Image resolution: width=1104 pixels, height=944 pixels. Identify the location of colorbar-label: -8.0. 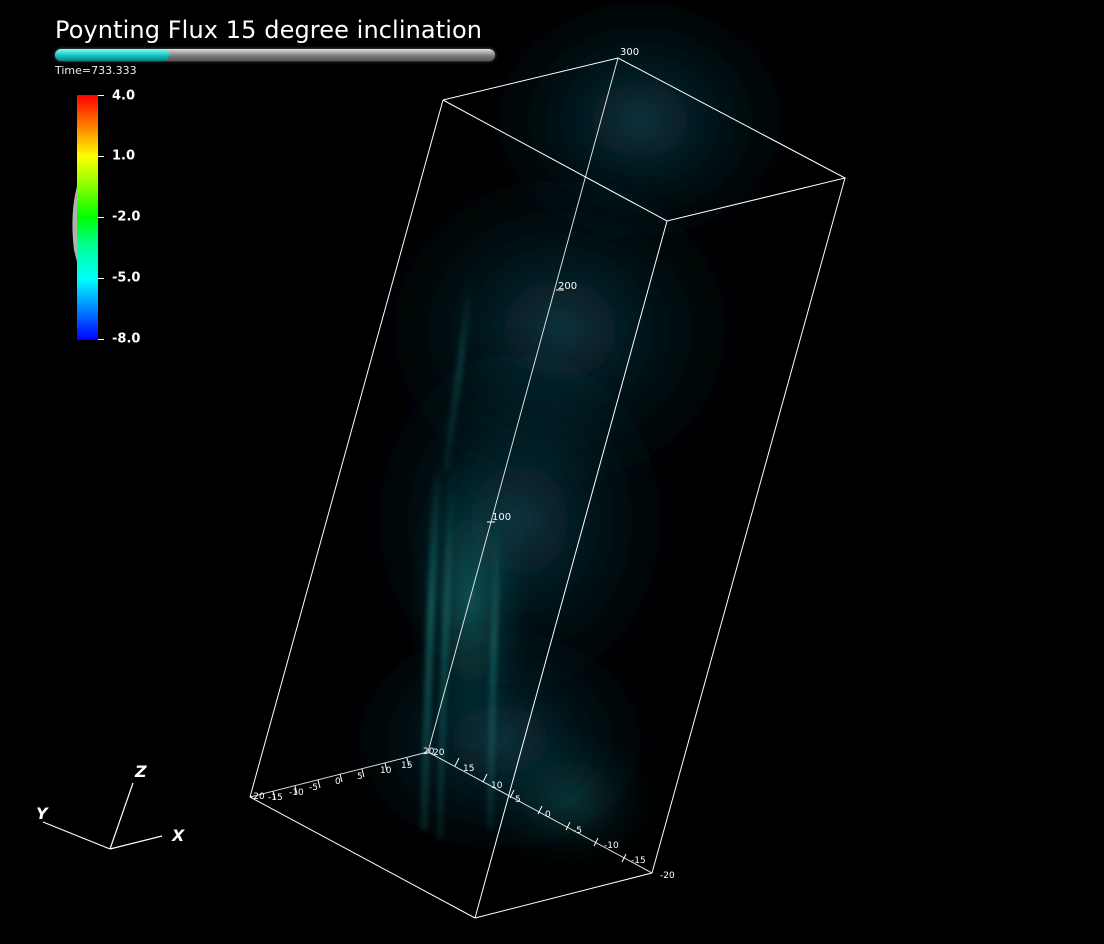
(126, 339).